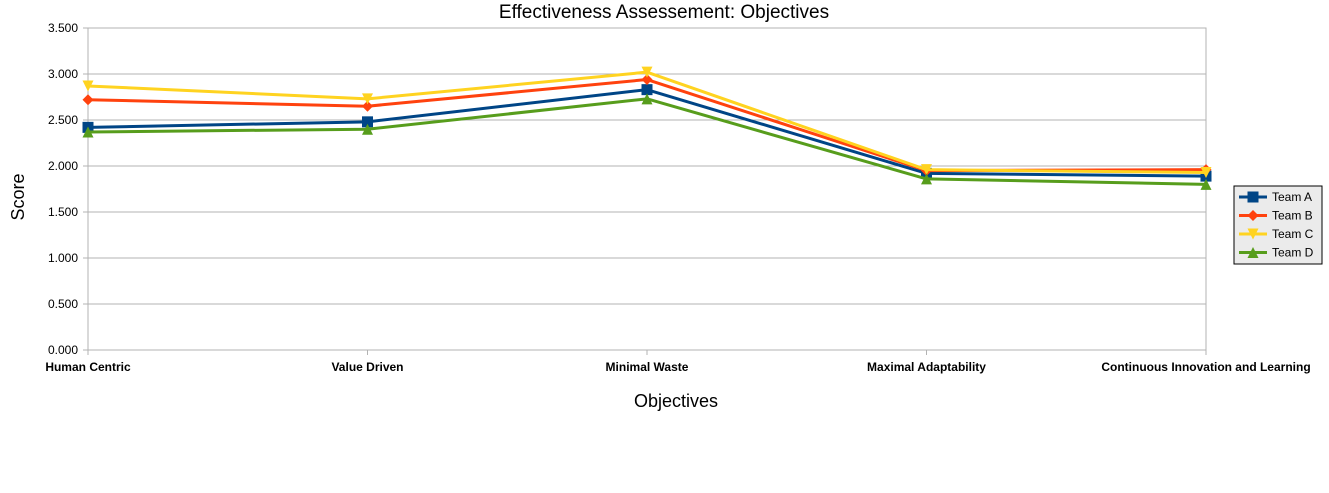 The image size is (1329, 493). What do you see at coordinates (1292, 216) in the screenshot?
I see `legend-label-team-b: Team B` at bounding box center [1292, 216].